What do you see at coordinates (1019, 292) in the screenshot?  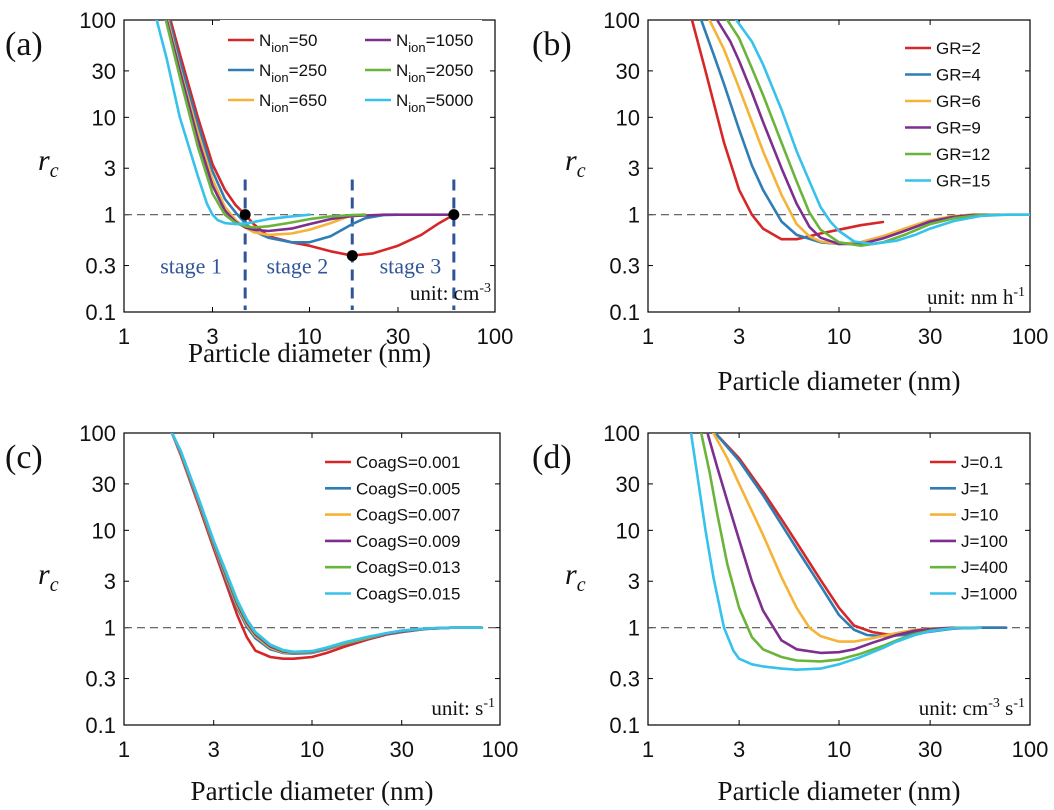 I see `unit-superscript: -1` at bounding box center [1019, 292].